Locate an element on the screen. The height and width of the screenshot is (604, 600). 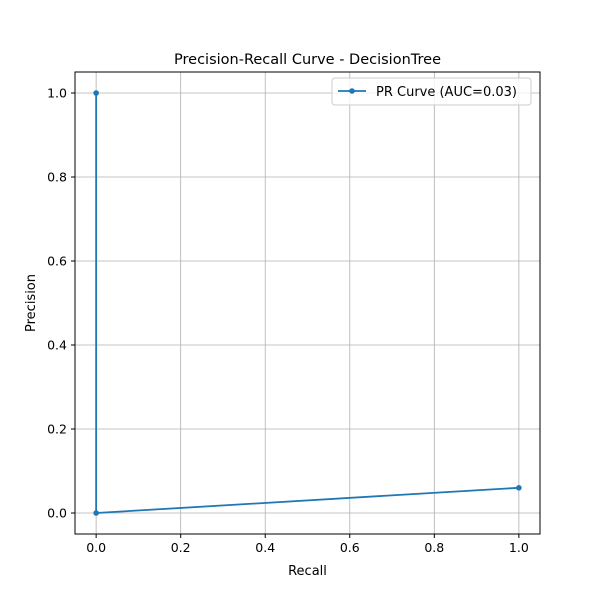
y-tick-label-3: 0.6 is located at coordinates (57, 261).